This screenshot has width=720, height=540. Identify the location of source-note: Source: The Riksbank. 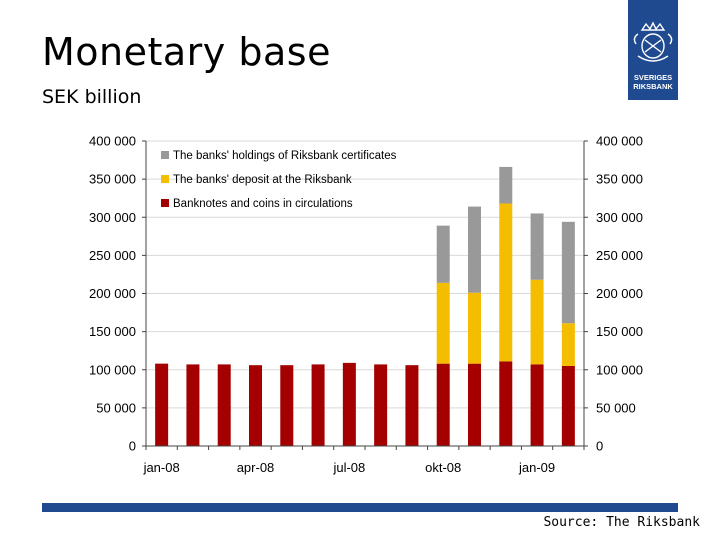
(621, 522).